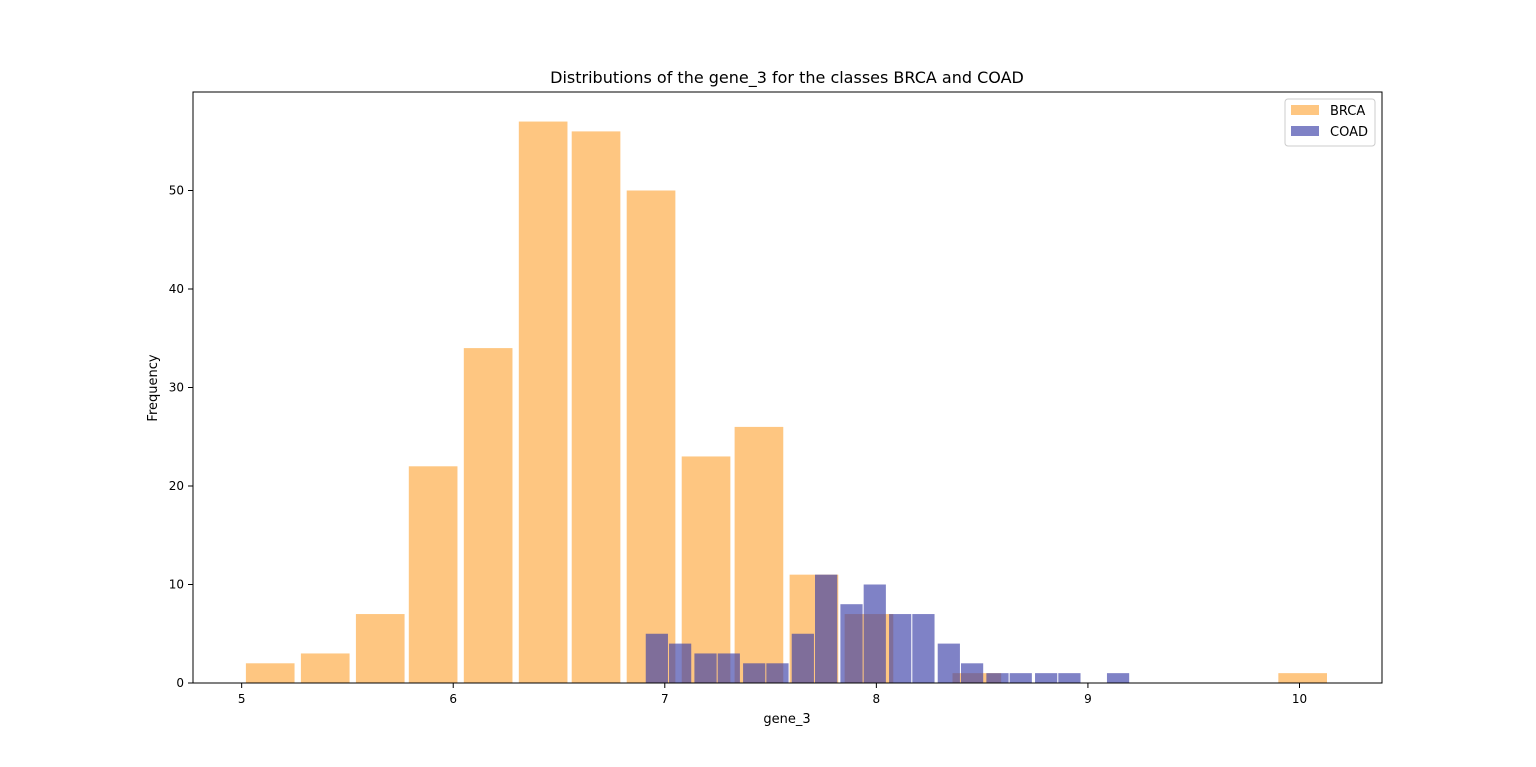 Image resolution: width=1536 pixels, height=767 pixels. What do you see at coordinates (772, 694) in the screenshot?
I see `x-axis: 5 6 7 8 9 10` at bounding box center [772, 694].